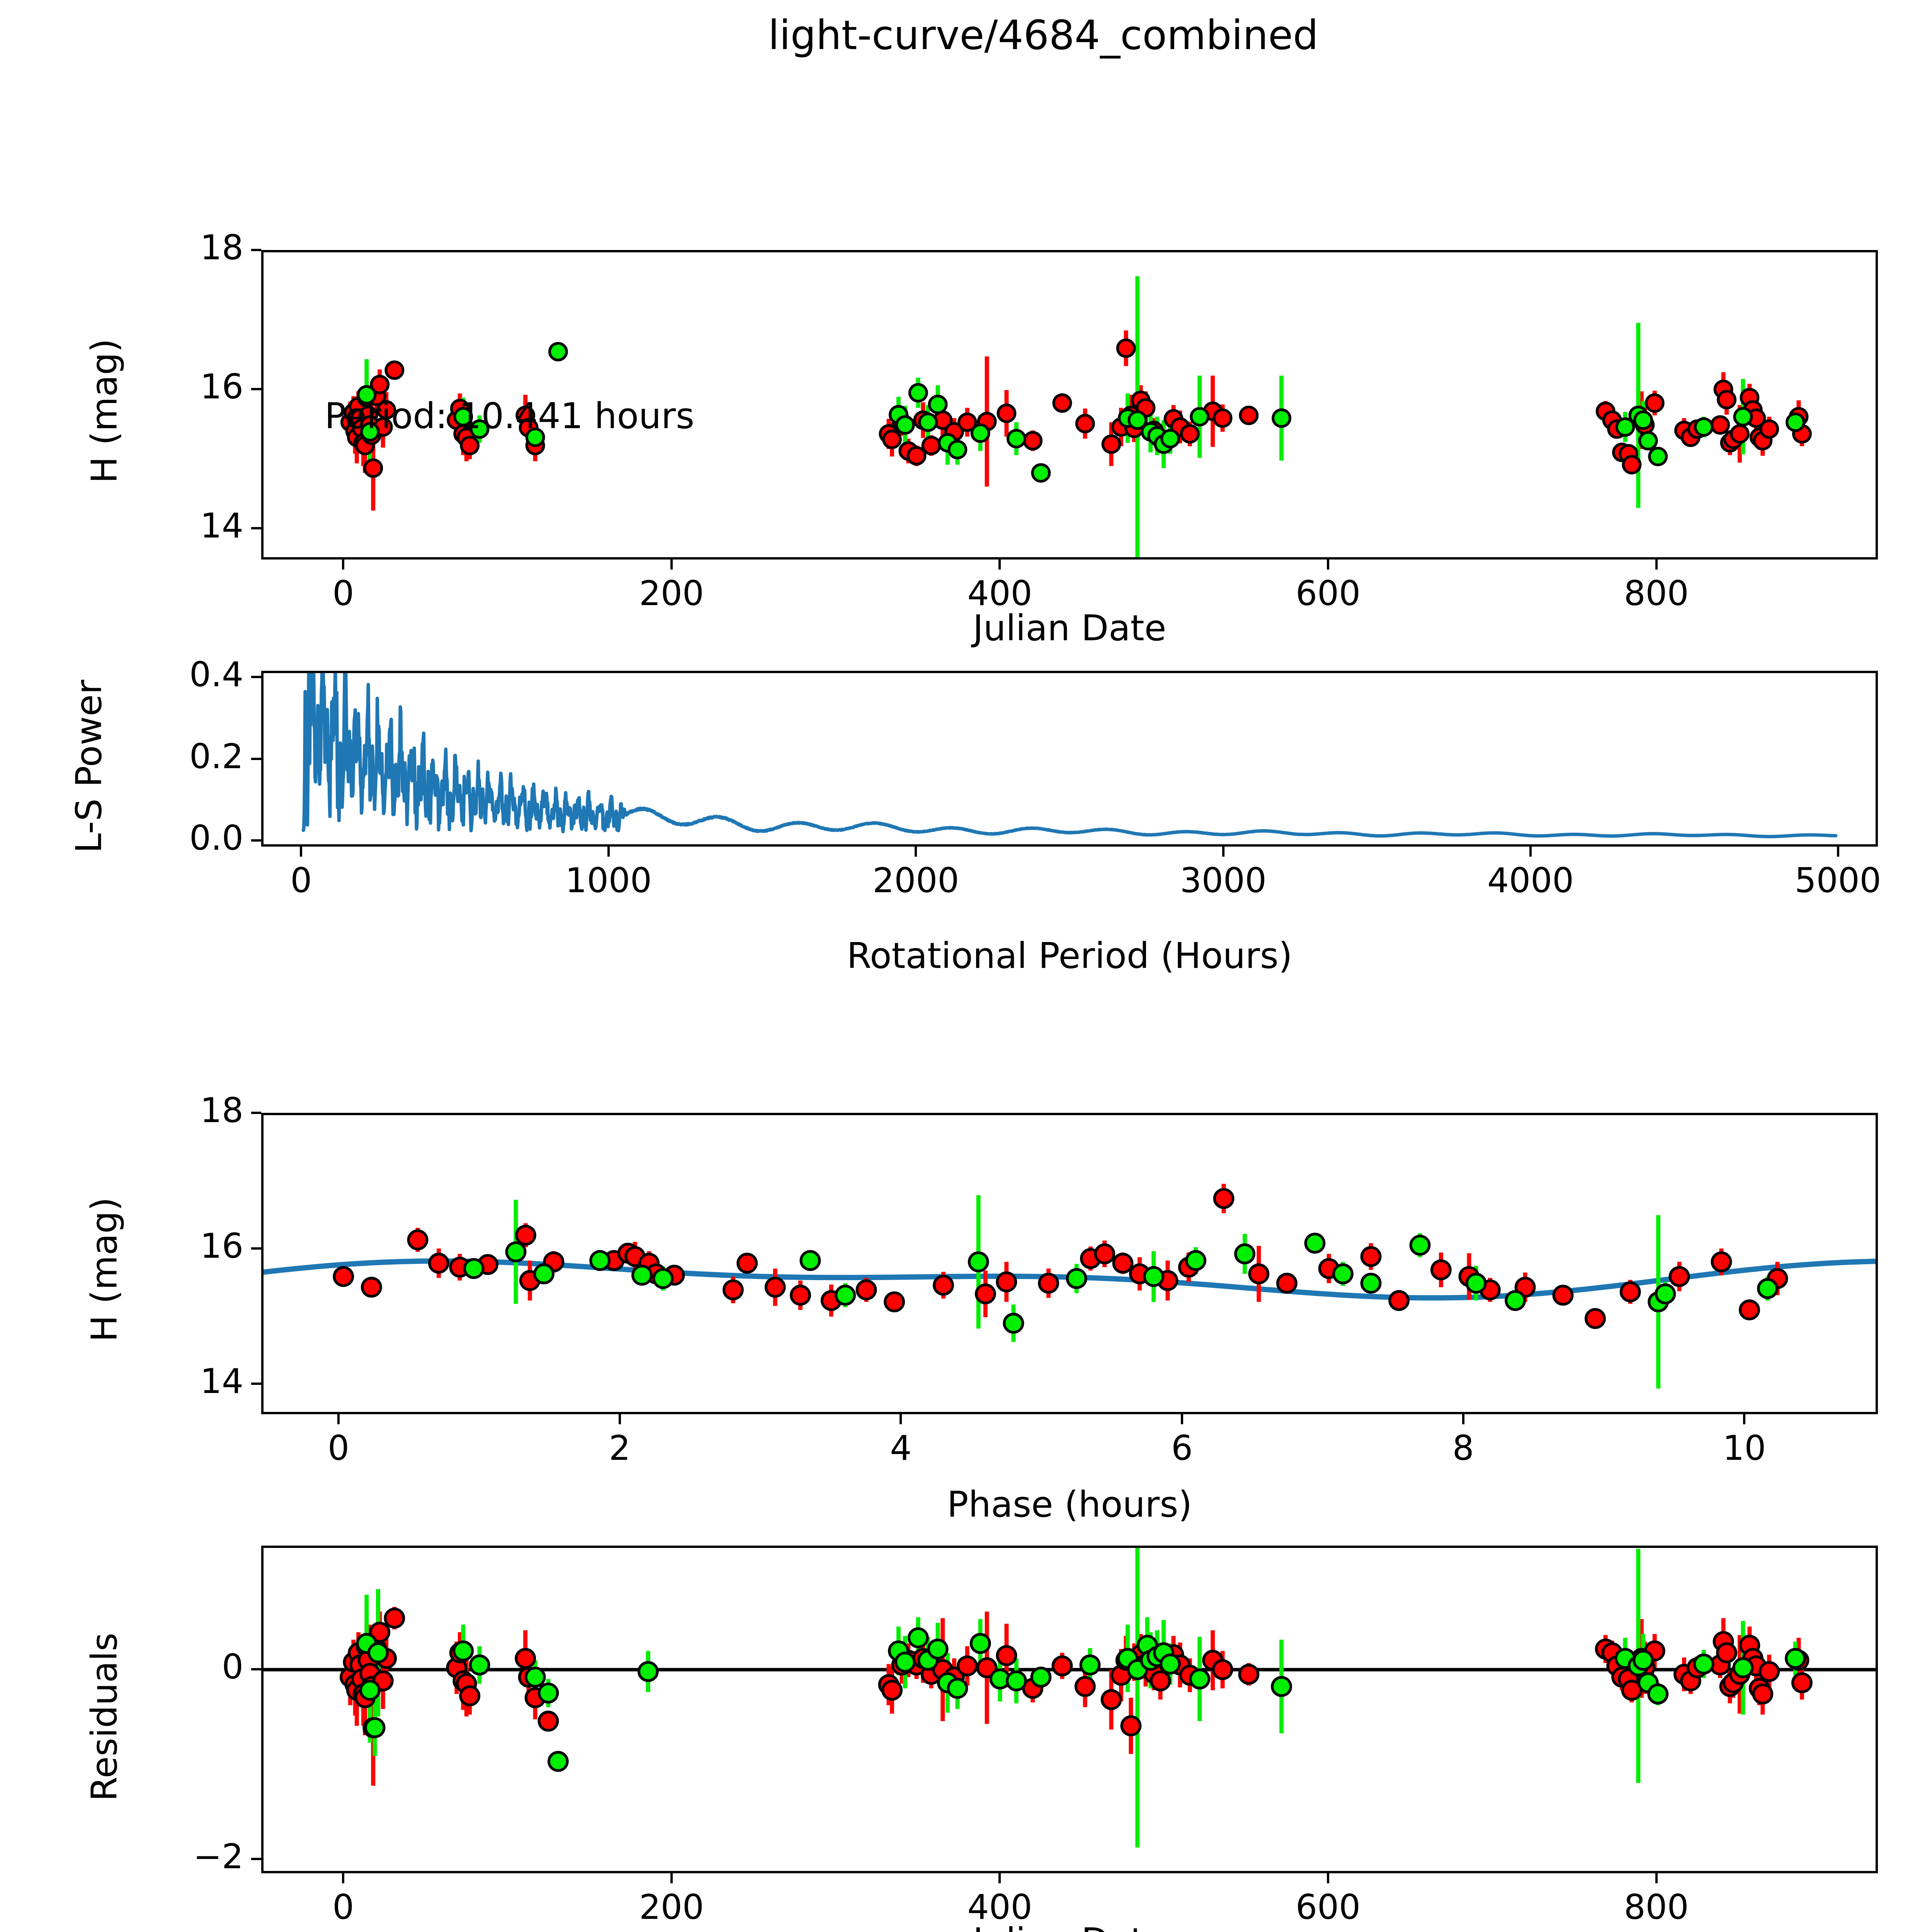 This screenshot has height=1932, width=1932. Describe the element at coordinates (1070, 1710) in the screenshot. I see `panel-residuals` at that location.